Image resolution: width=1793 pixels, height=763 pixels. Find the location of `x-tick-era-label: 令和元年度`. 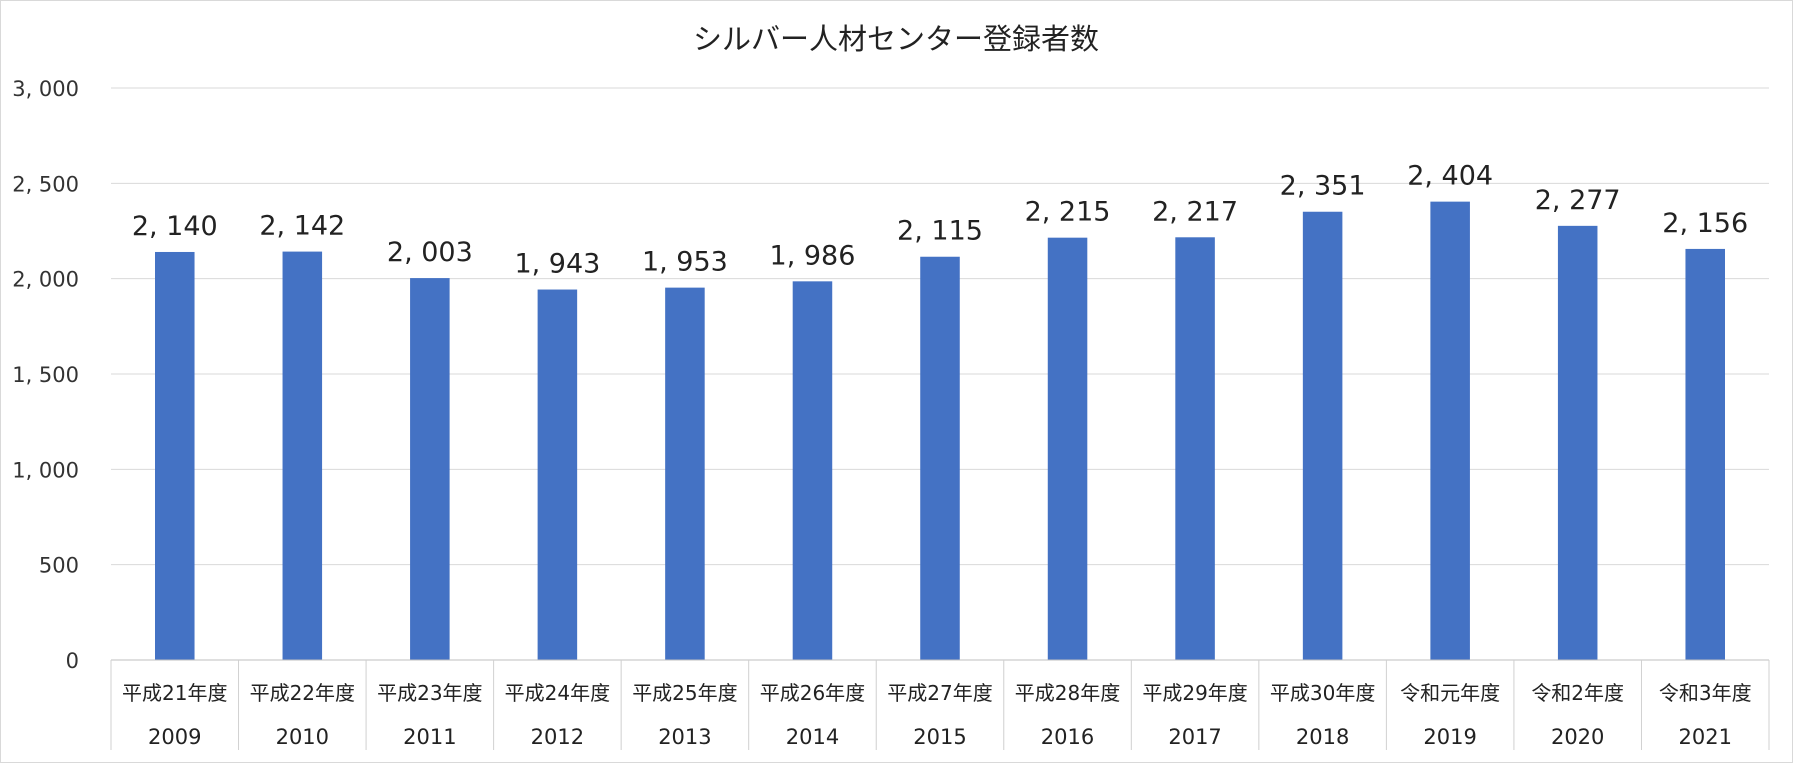

x-tick-era-label: 令和元年度 is located at coordinates (1450, 693).